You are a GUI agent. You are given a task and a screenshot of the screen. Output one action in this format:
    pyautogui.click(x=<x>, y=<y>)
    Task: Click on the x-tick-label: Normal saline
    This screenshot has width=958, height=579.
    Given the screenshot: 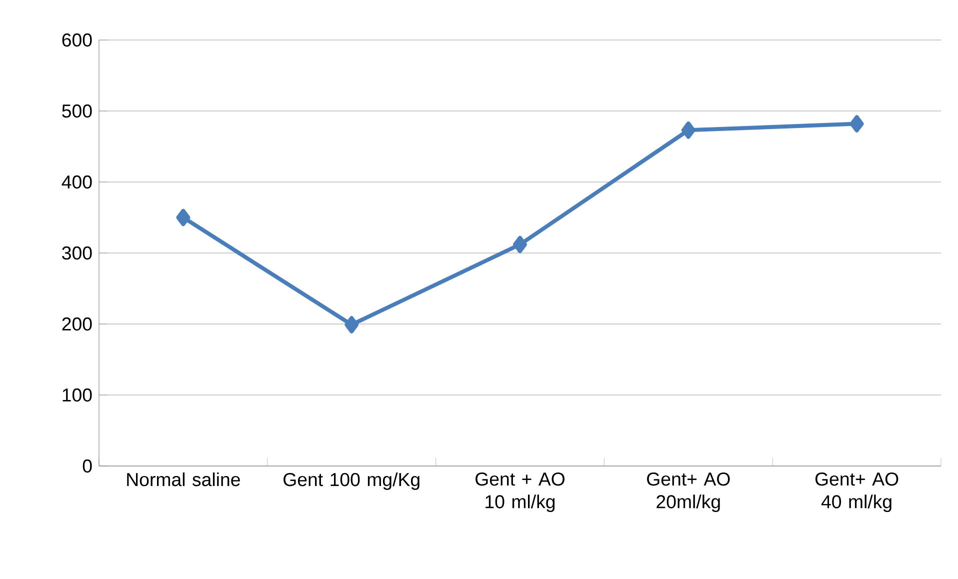 What is the action you would take?
    pyautogui.click(x=183, y=479)
    